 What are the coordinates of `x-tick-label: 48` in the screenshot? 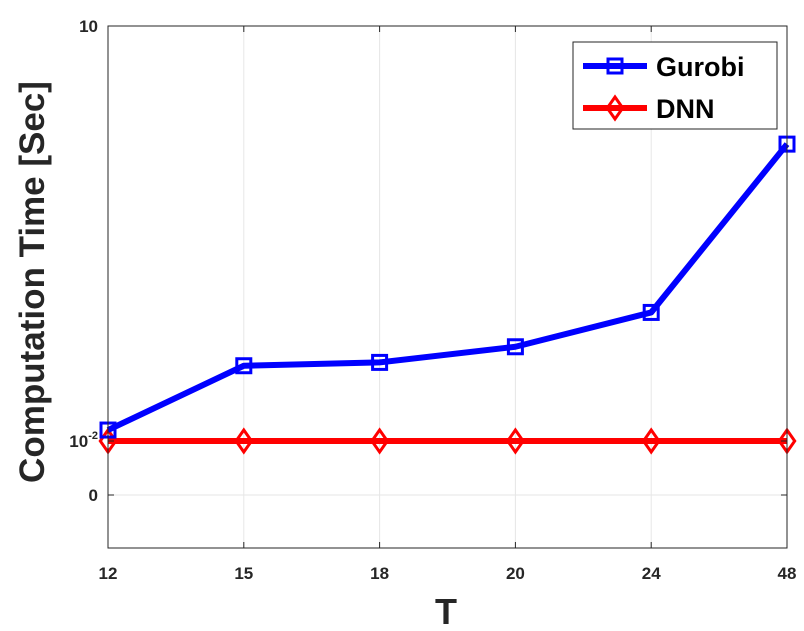 It's located at (787, 573).